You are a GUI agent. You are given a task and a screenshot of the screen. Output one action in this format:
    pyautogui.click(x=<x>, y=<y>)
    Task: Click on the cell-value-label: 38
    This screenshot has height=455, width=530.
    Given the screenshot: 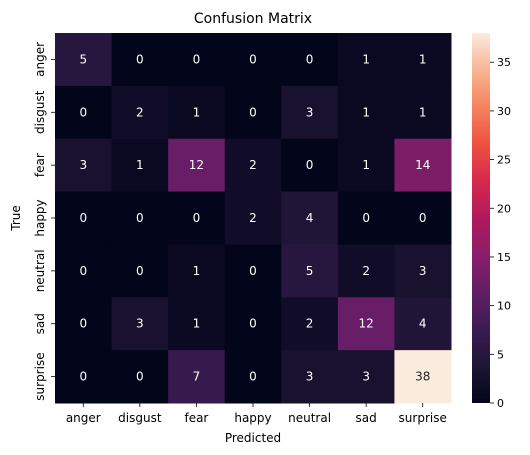 What is the action you would take?
    pyautogui.click(x=422, y=377)
    